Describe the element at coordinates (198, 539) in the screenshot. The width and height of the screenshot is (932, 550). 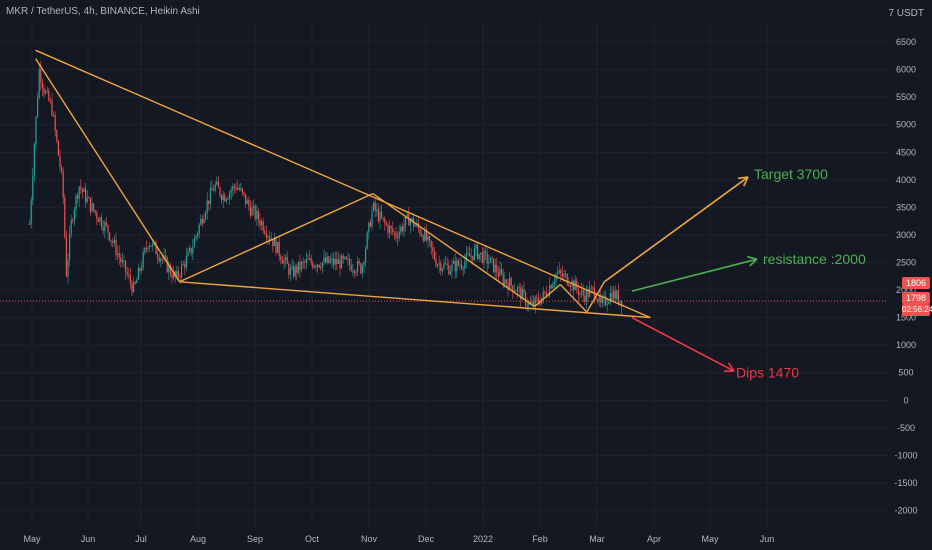
I see `x-tick-label: Aug` at that location.